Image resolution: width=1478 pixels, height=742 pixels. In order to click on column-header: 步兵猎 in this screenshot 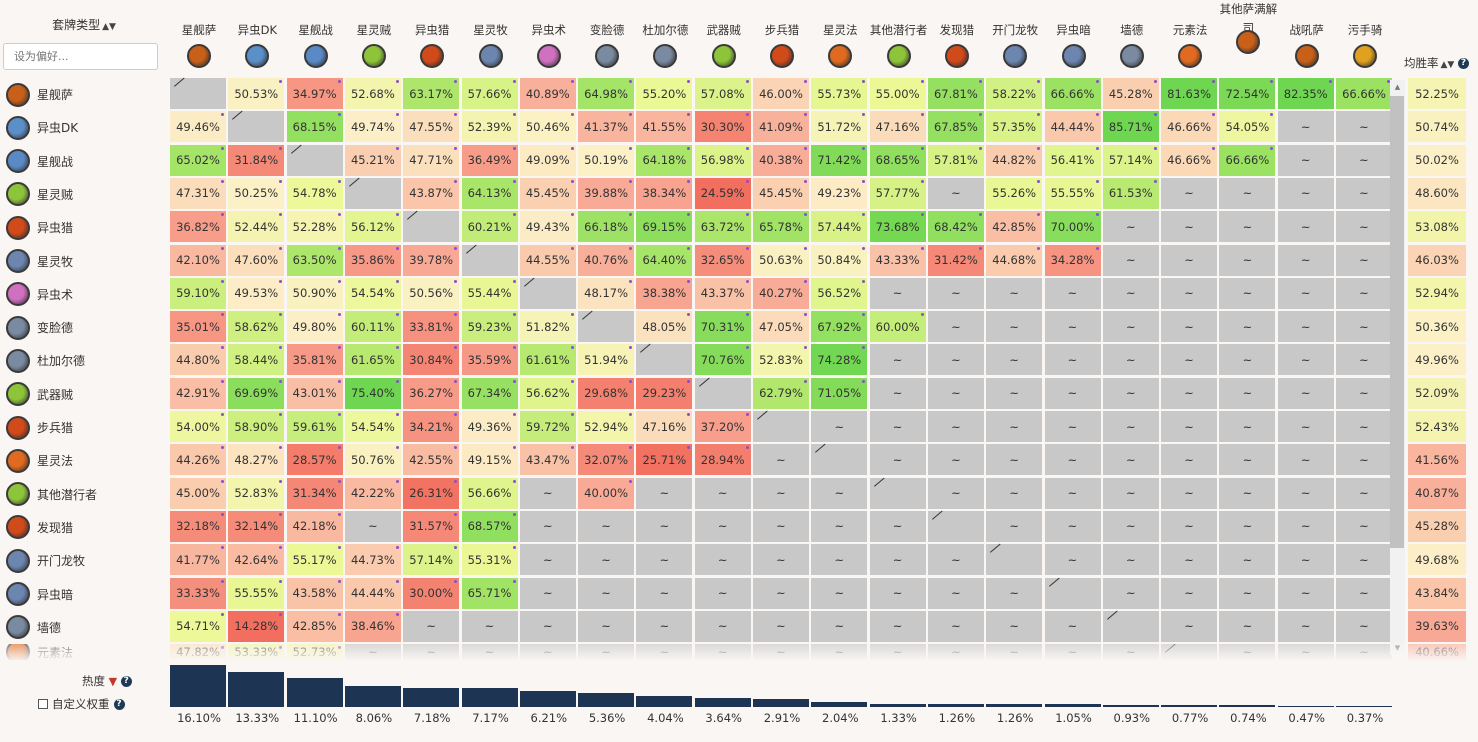, I will do `click(782, 47)`.